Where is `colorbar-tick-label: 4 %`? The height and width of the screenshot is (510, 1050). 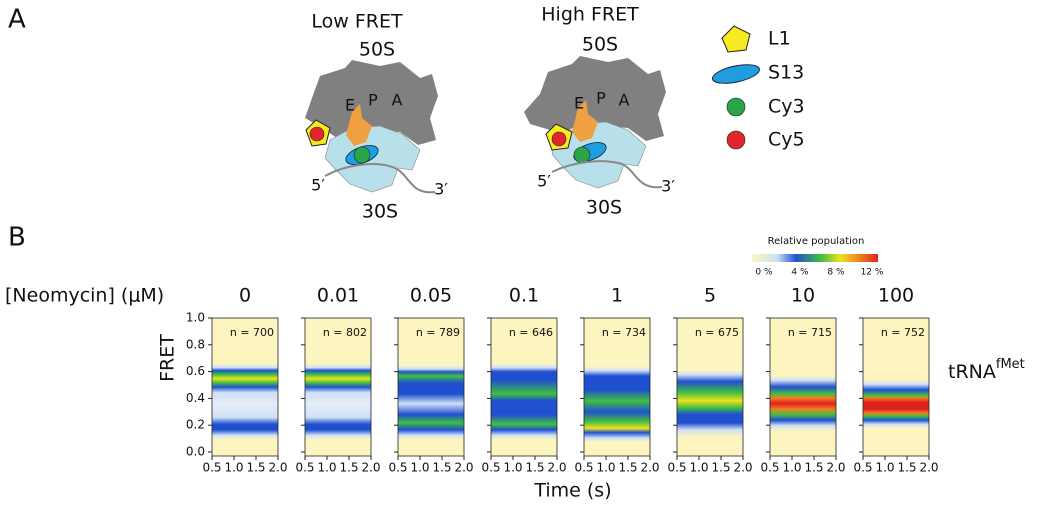 colorbar-tick-label: 4 % is located at coordinates (800, 273).